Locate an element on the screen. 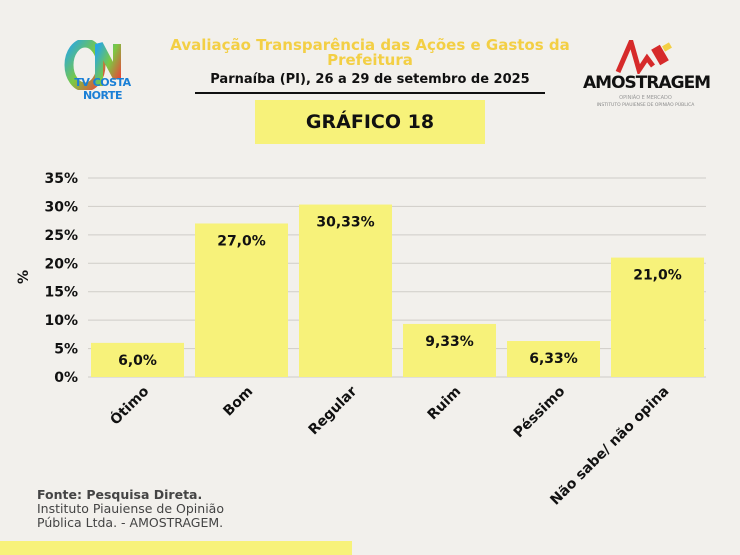 The height and width of the screenshot is (555, 740). data-label: 30,33% is located at coordinates (345, 223).